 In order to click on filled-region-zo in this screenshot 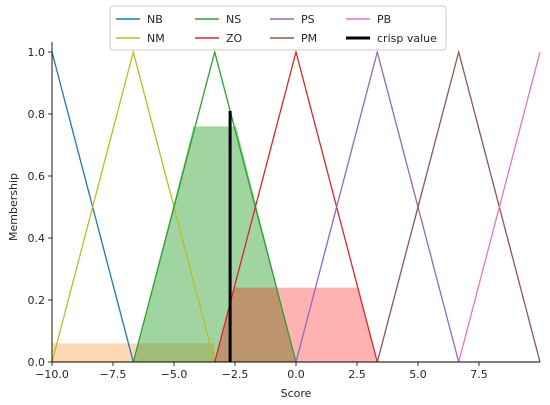, I will do `click(296, 324)`.